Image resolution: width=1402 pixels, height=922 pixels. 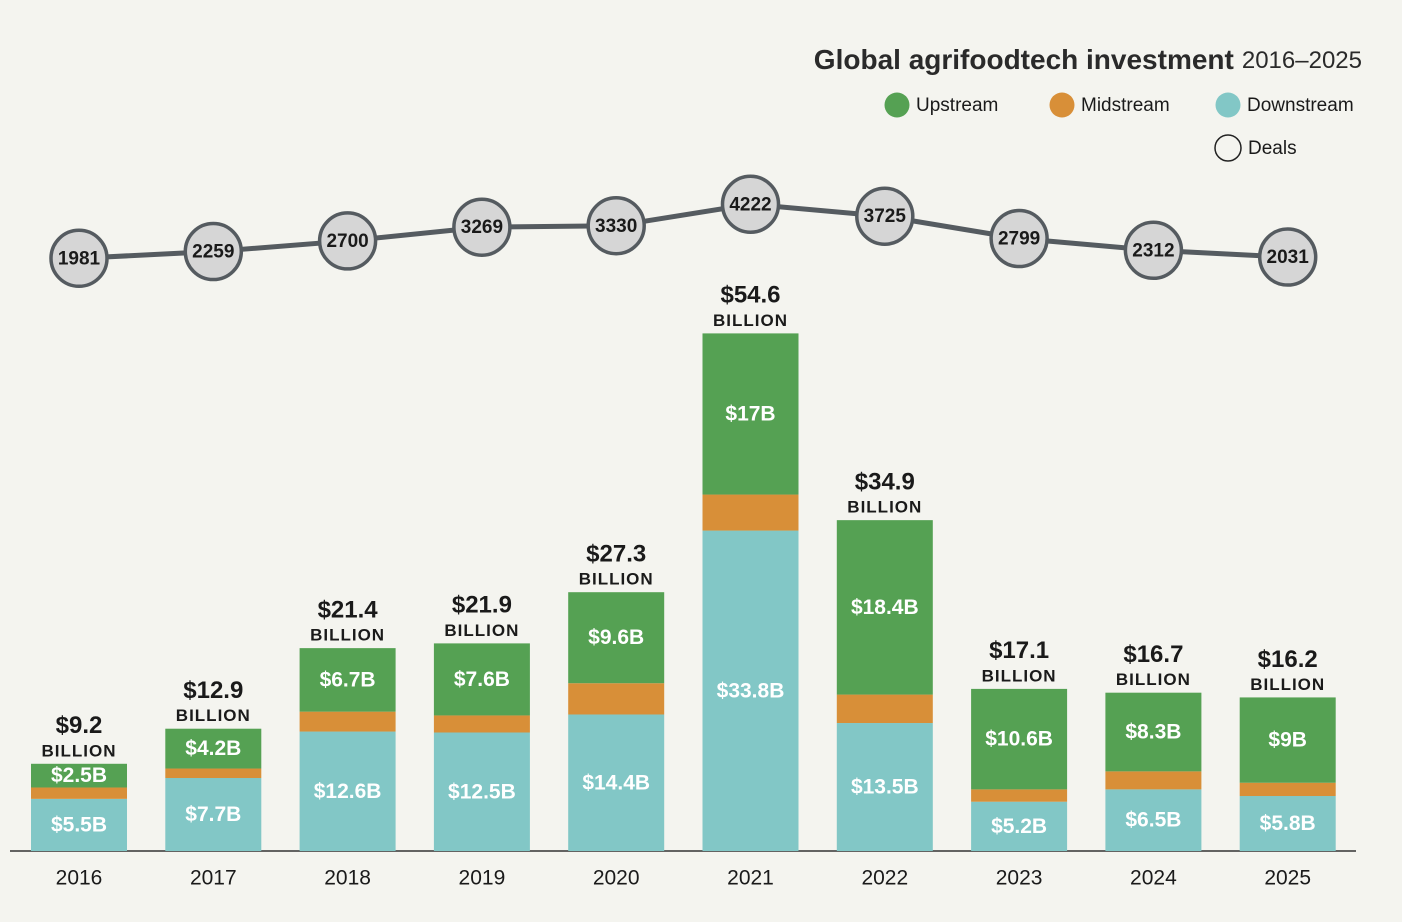 What do you see at coordinates (1153, 654) in the screenshot?
I see `total-label: $16.7` at bounding box center [1153, 654].